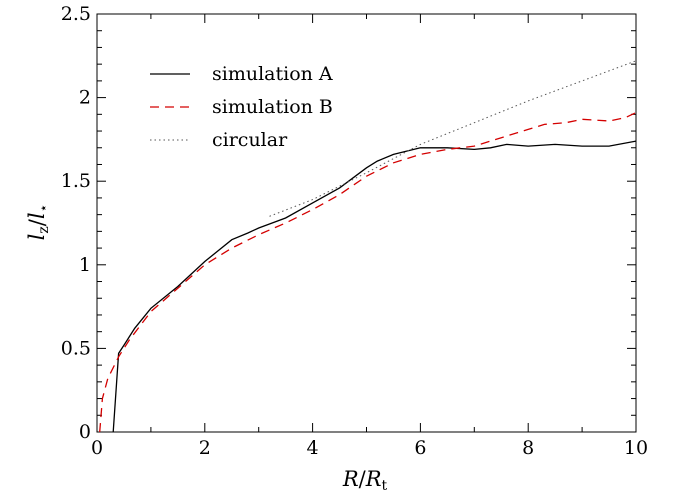 The image size is (675, 499). What do you see at coordinates (205, 448) in the screenshot?
I see `x-tick-label: 2` at bounding box center [205, 448].